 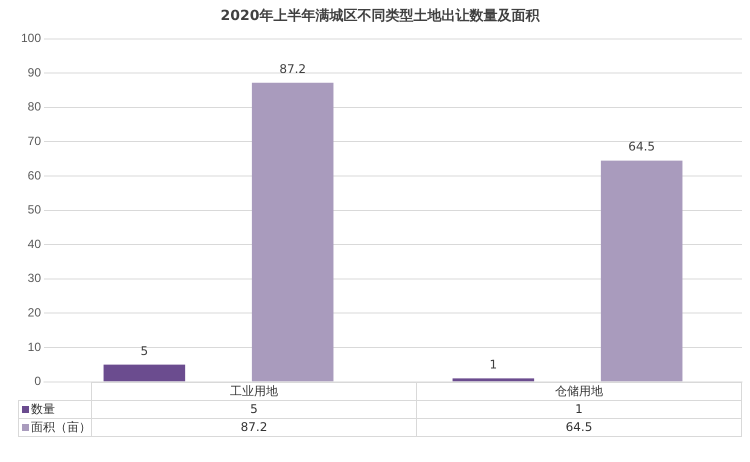 What do you see at coordinates (579, 427) in the screenshot?
I see `data-label: 64.5` at bounding box center [579, 427].